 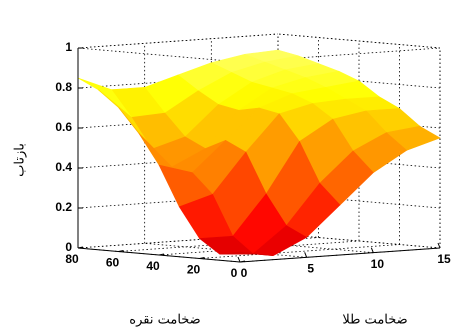 I want to click on z-axis-label: بازتاب, so click(x=20, y=160).